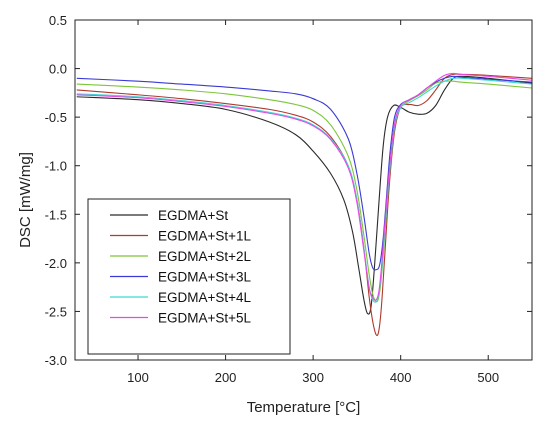 This screenshot has height=434, width=550. I want to click on y-tick-label: -3.0, so click(56, 360).